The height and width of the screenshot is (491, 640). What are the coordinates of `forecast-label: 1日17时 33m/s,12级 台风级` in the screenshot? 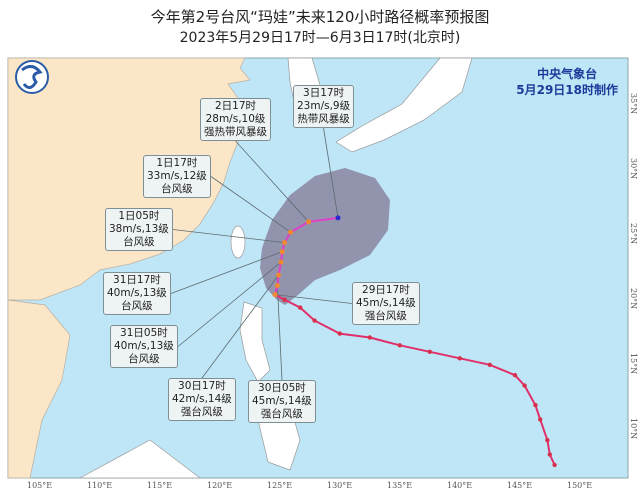 It's located at (177, 176).